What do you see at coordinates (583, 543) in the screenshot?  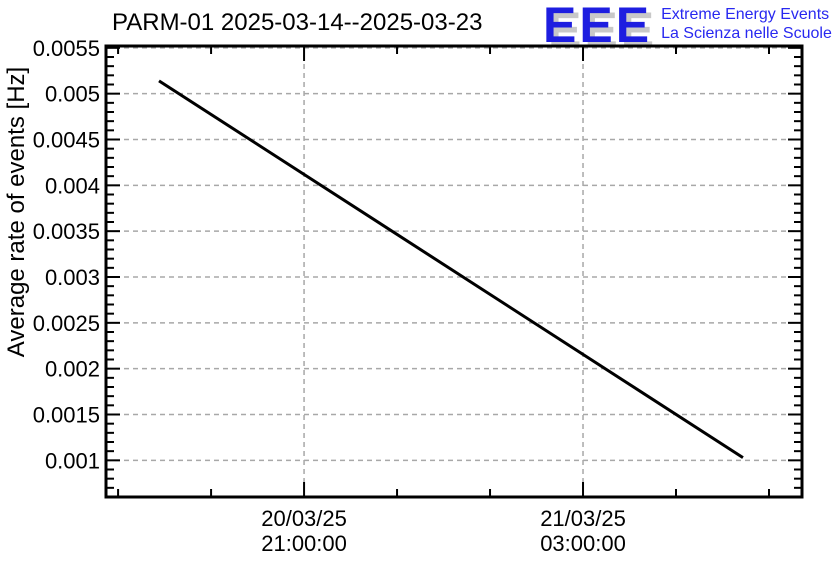 I see `x-tick-label: 03:00:00` at bounding box center [583, 543].